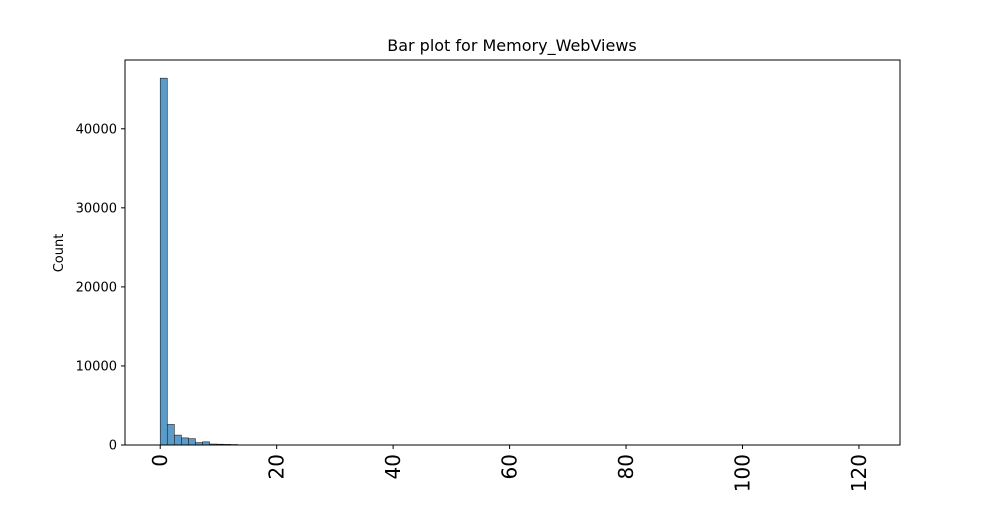  Describe the element at coordinates (277, 466) in the screenshot. I see `x-tick-label: 20` at that location.